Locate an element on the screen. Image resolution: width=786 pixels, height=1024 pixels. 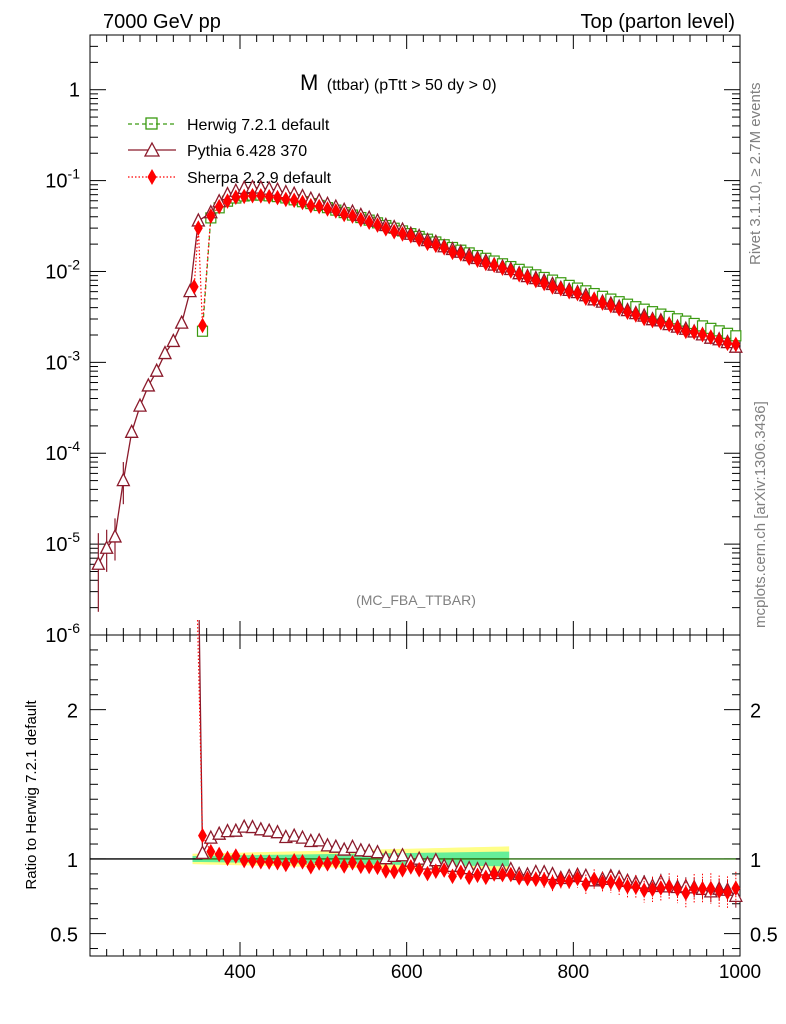
y-tick-label: 10⁻⁴ is located at coordinates (62, 451).